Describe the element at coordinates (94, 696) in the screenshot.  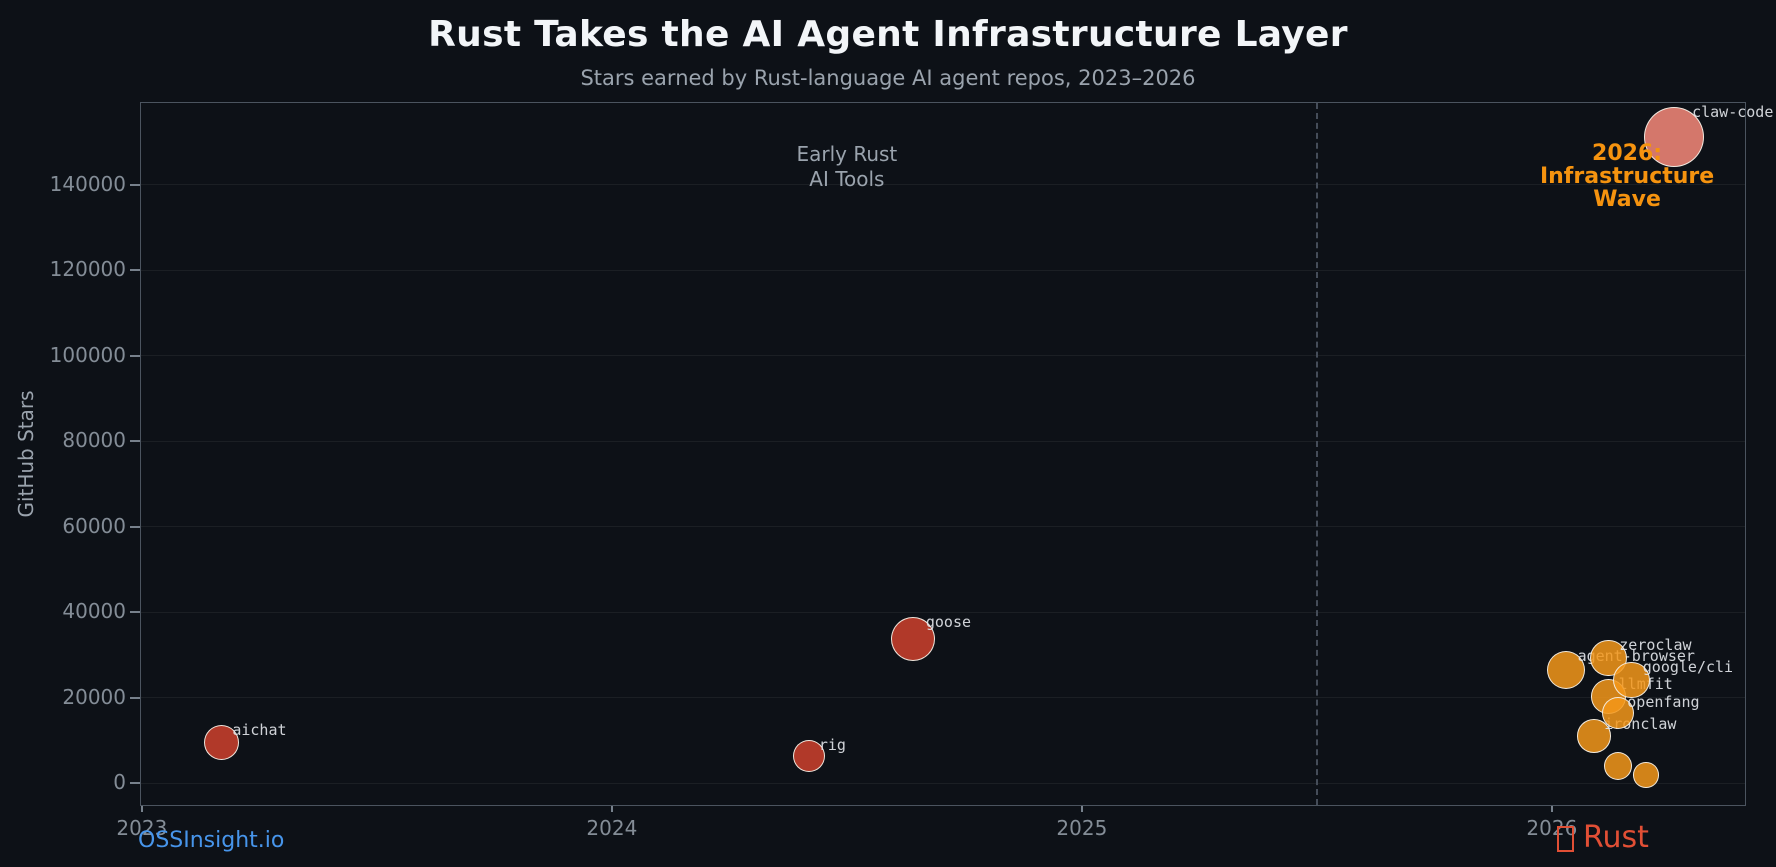
I see `y-tick-label-20000: 20000` at that location.